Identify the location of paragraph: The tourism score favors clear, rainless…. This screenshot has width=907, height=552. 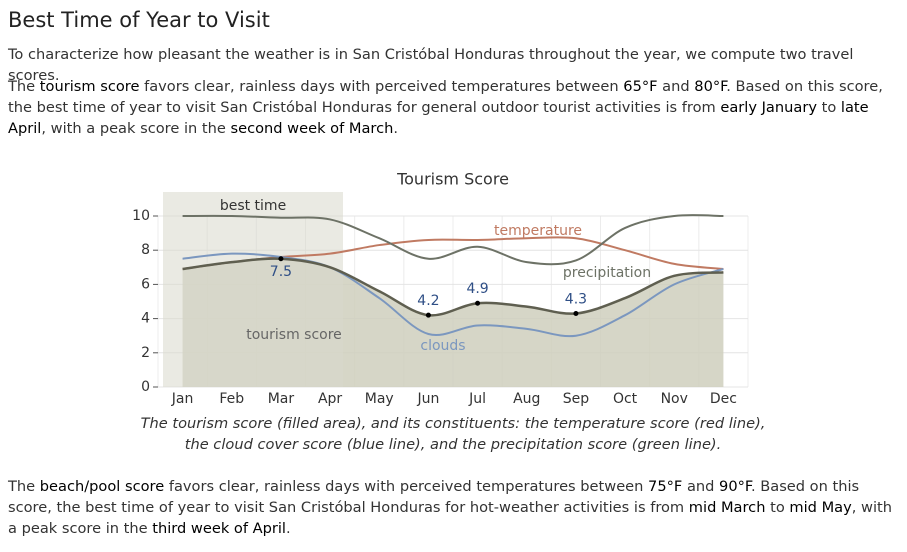
(453, 107).